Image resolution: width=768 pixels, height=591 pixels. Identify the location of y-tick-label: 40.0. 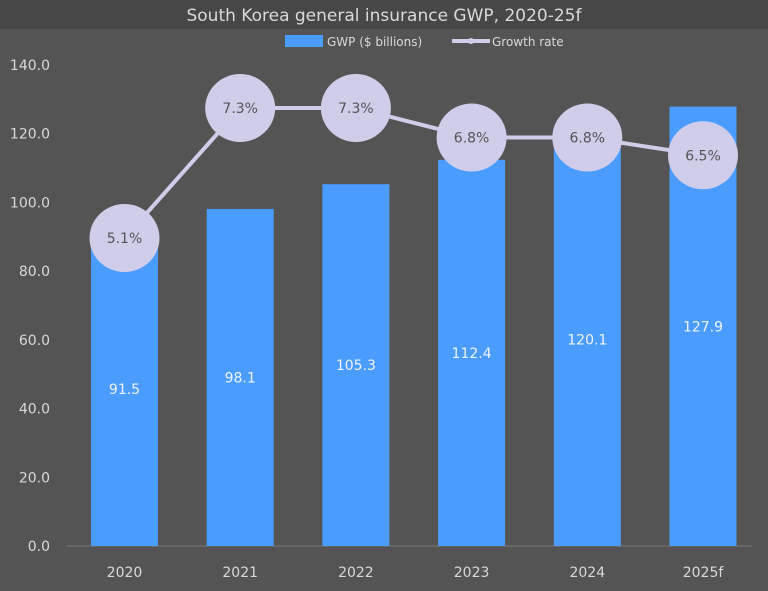
(34, 410).